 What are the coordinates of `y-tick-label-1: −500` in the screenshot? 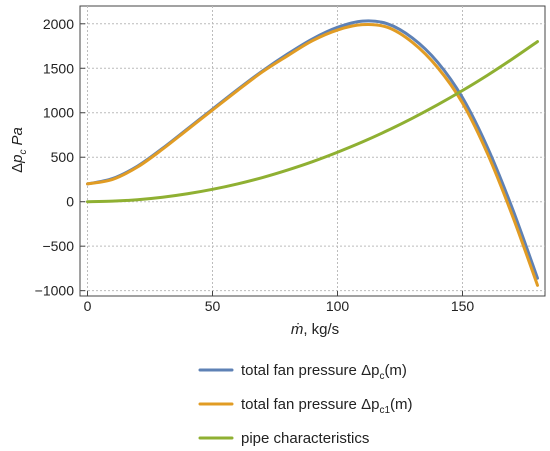 It's located at (58, 246).